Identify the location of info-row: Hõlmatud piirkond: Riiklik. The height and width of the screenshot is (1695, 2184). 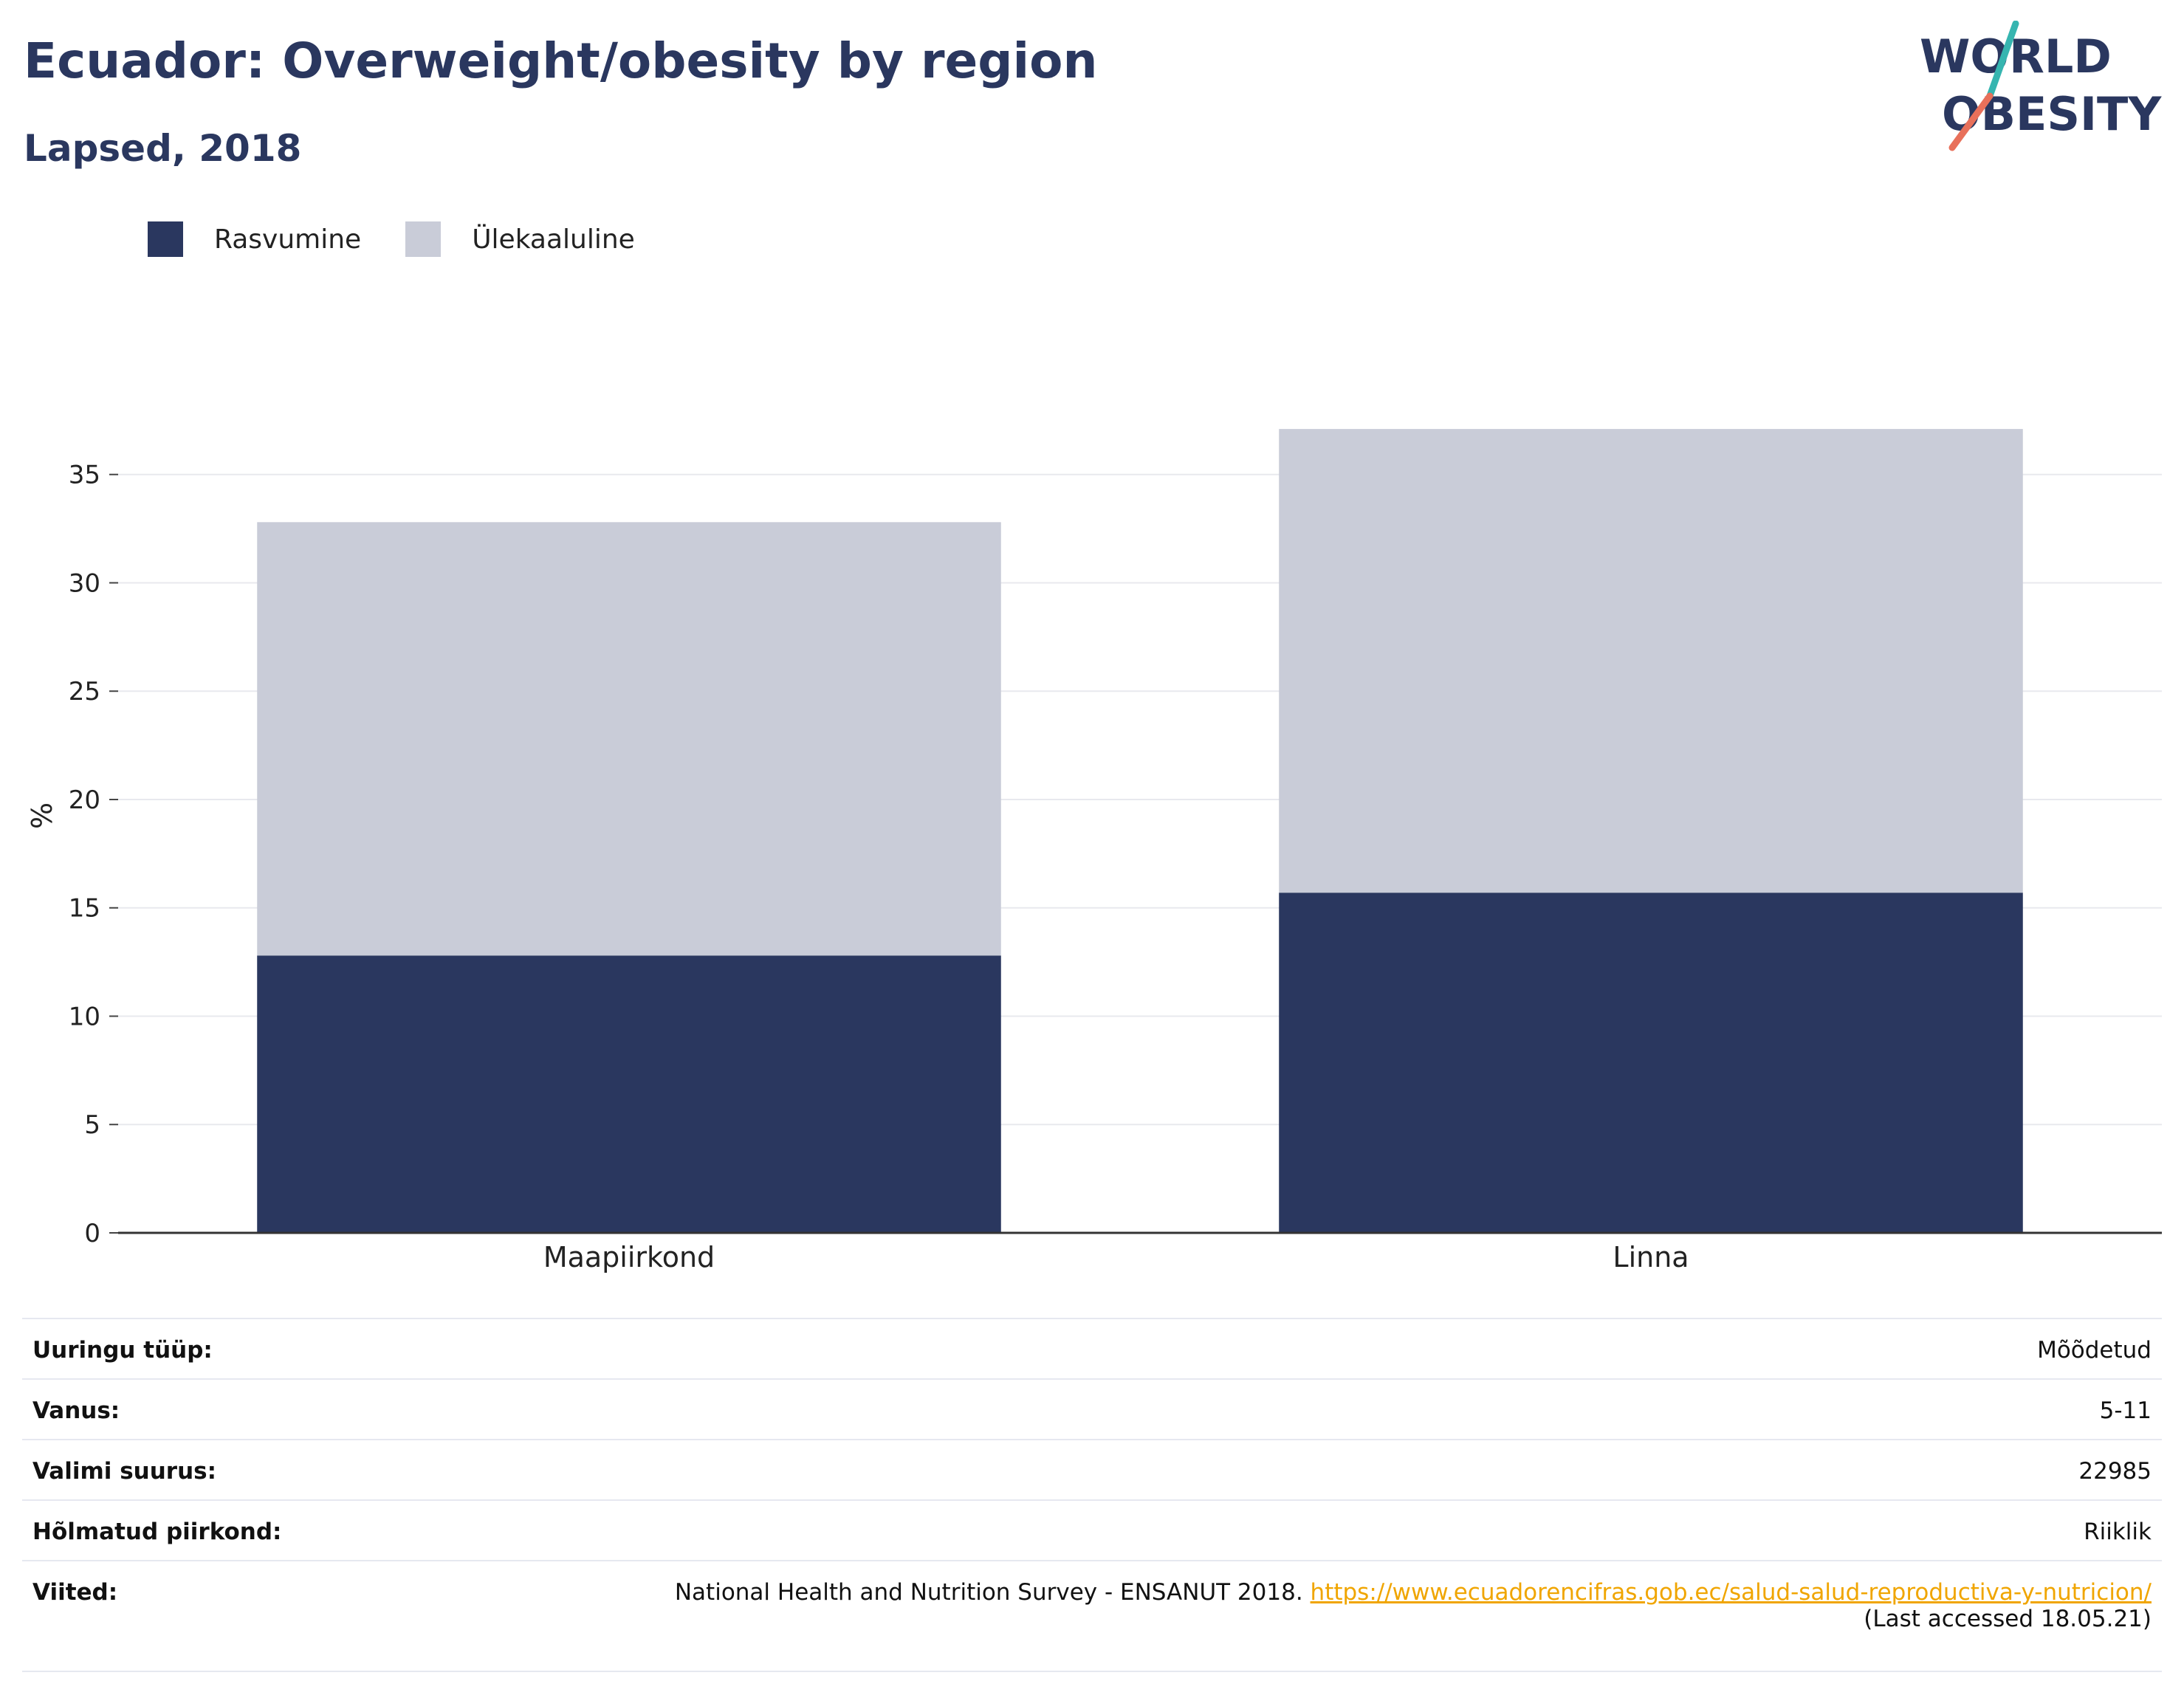
(1092, 1530).